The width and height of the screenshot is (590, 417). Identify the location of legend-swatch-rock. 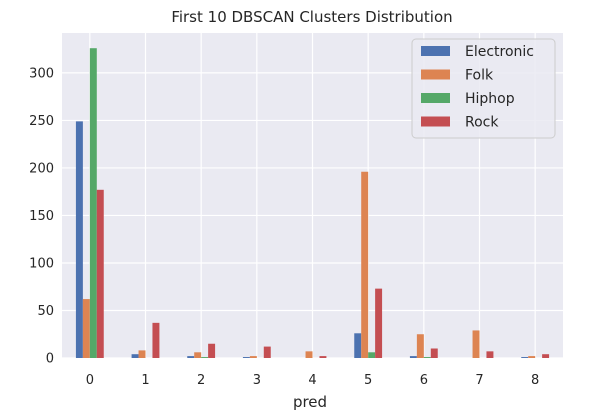
(435, 121).